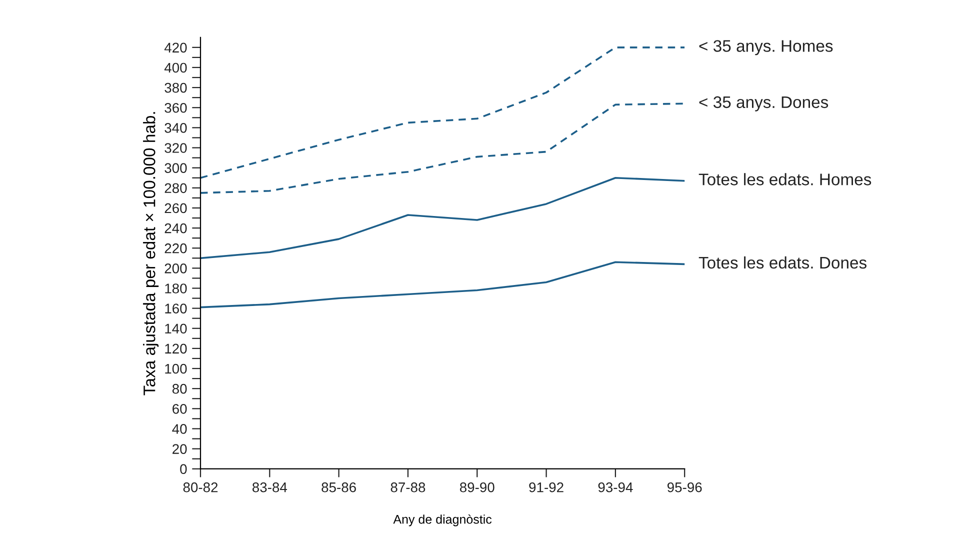 The image size is (978, 534). Describe the element at coordinates (176, 369) in the screenshot. I see `y-tick-label: 100` at that location.